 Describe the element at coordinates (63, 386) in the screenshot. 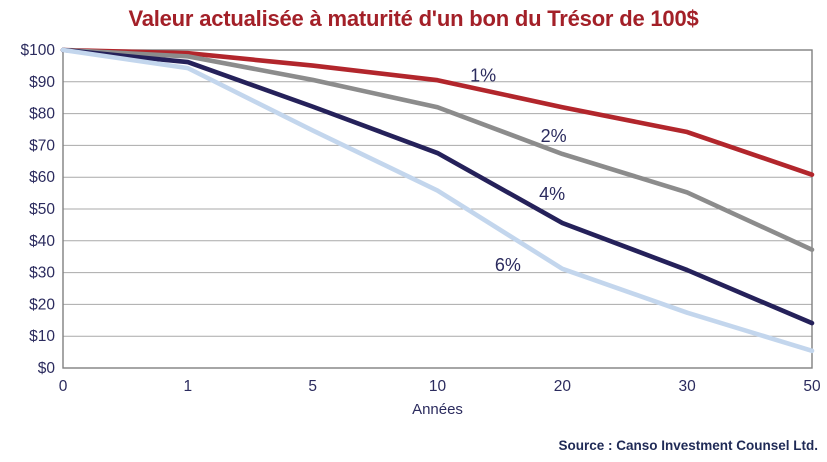

I see `x-tick-label: 0` at that location.